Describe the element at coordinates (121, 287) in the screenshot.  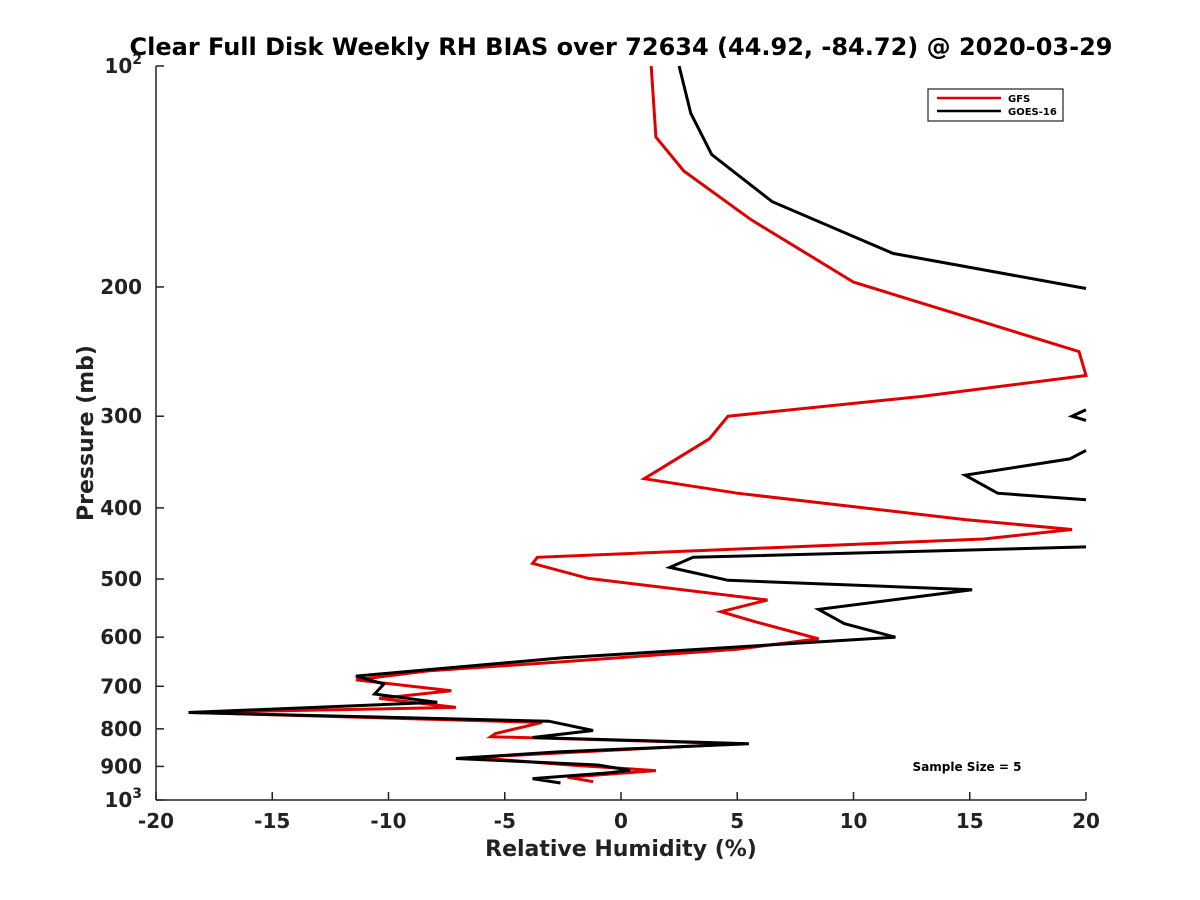
I see `y-tick-label: 200` at that location.